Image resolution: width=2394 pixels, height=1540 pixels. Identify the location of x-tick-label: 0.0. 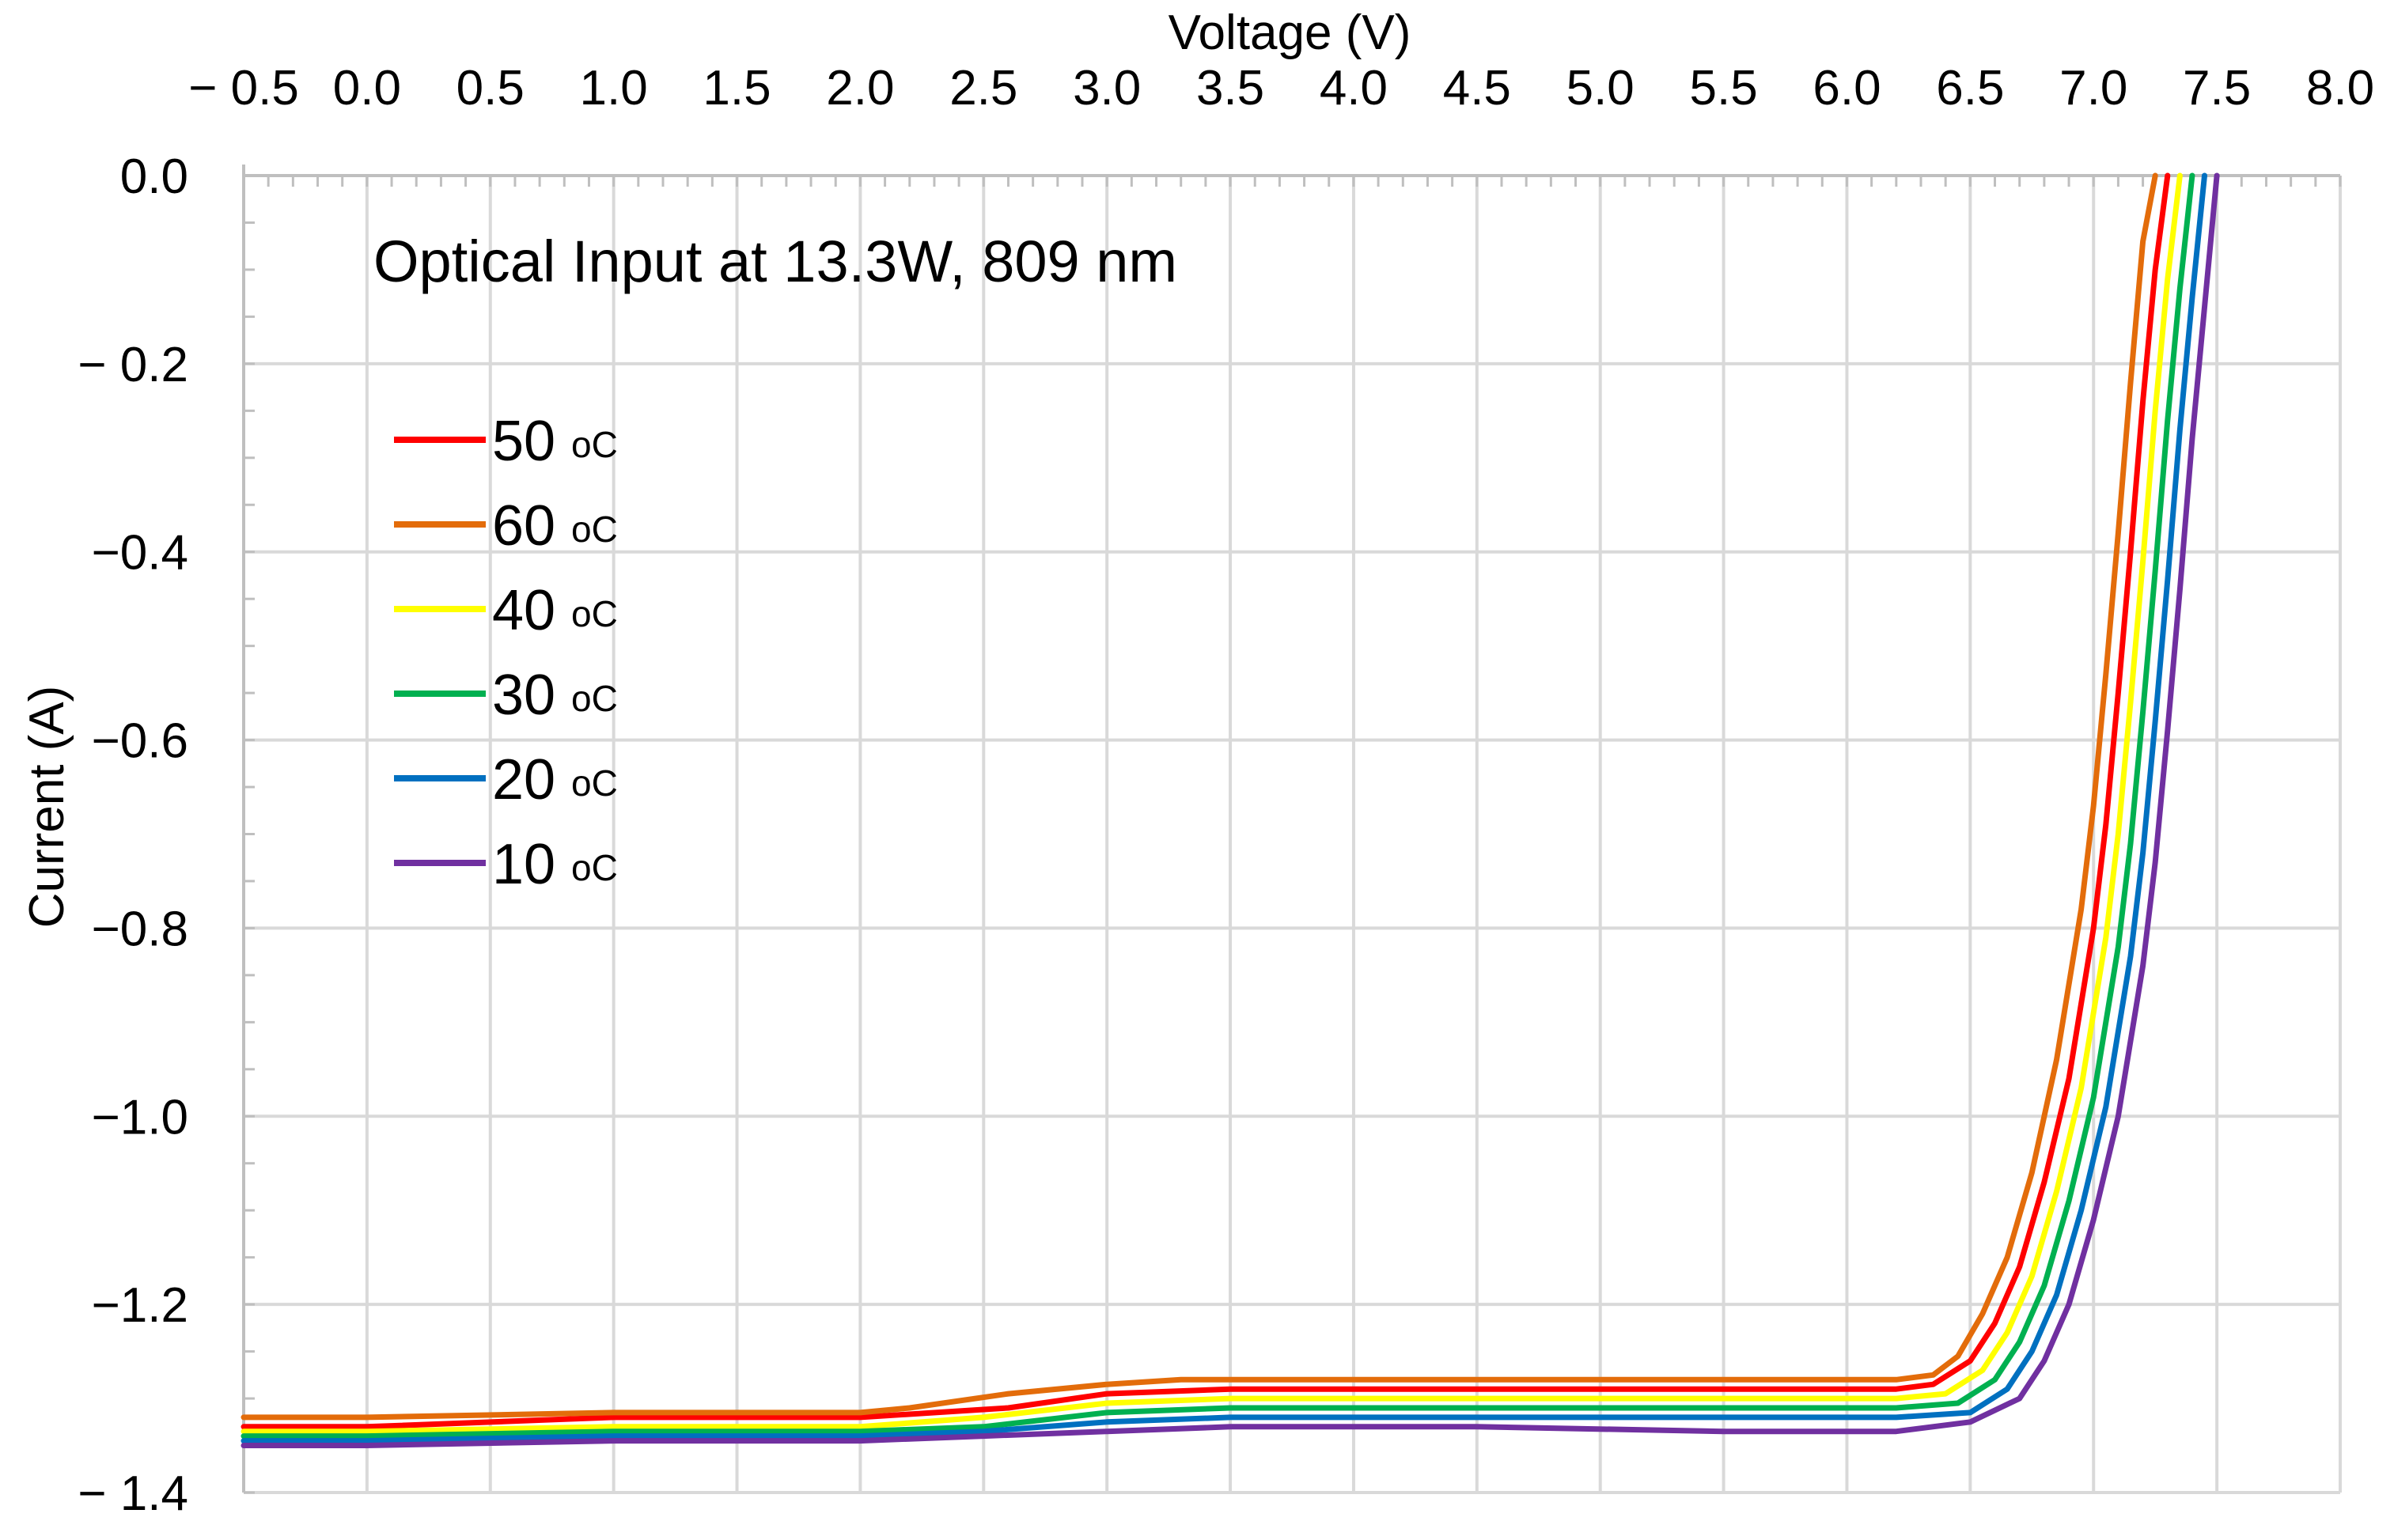
(367, 88).